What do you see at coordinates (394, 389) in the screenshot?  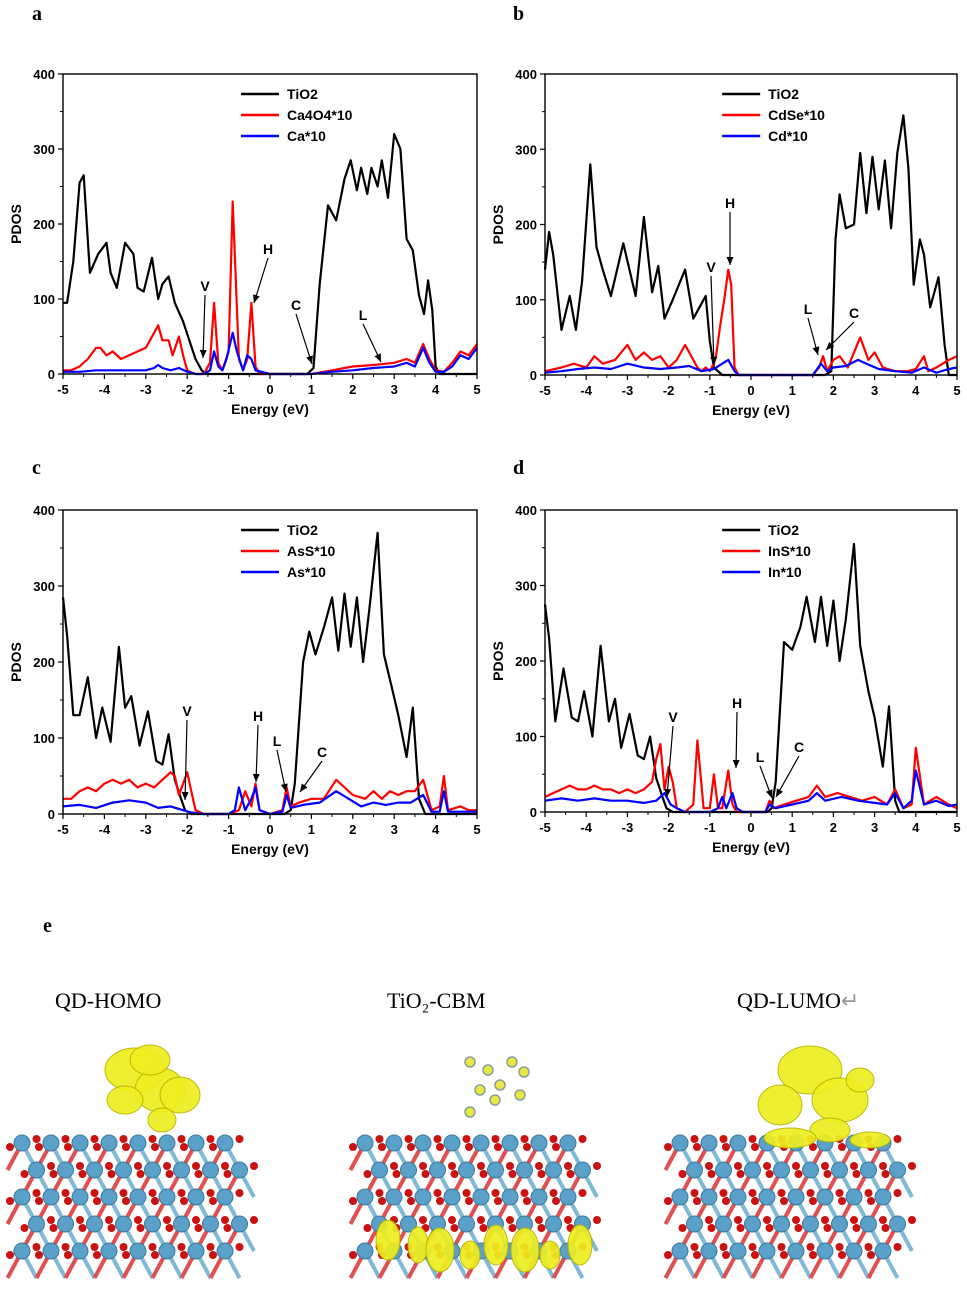 I see `x-tick-label: 3` at bounding box center [394, 389].